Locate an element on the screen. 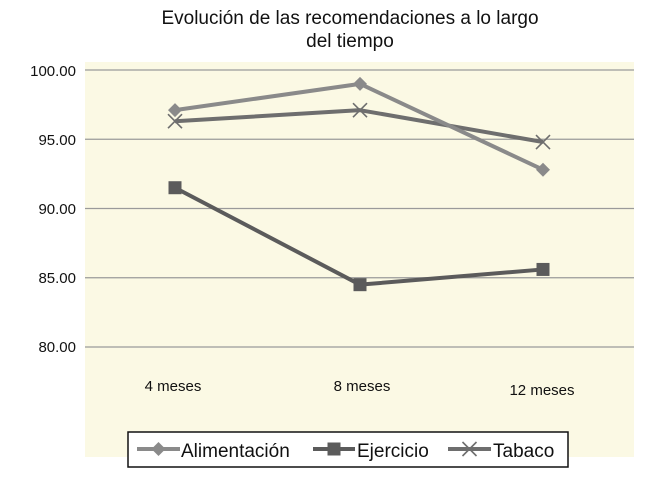  legend-marker-tabaco is located at coordinates (469, 449).